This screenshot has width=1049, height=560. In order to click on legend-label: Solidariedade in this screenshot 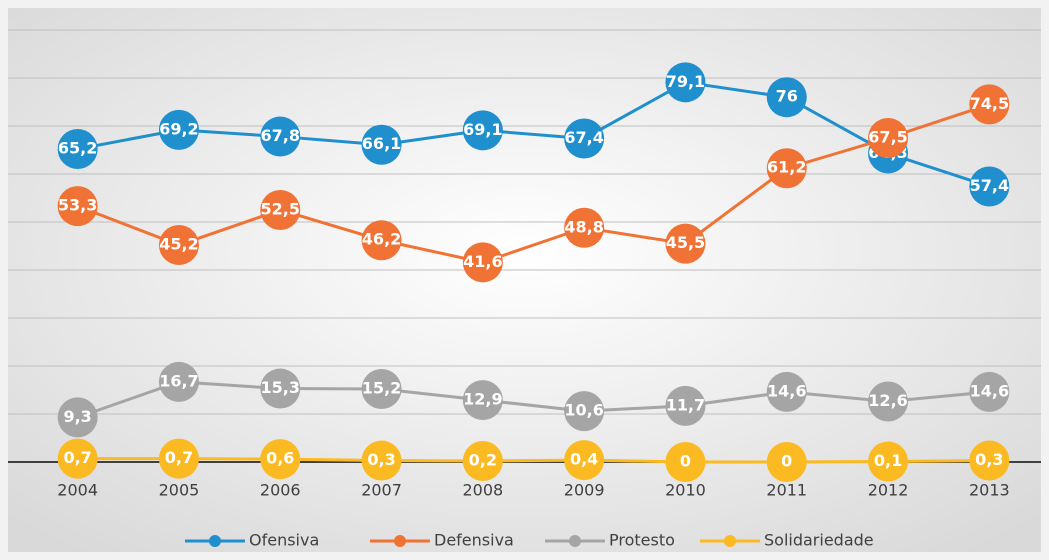, I will do `click(819, 540)`.